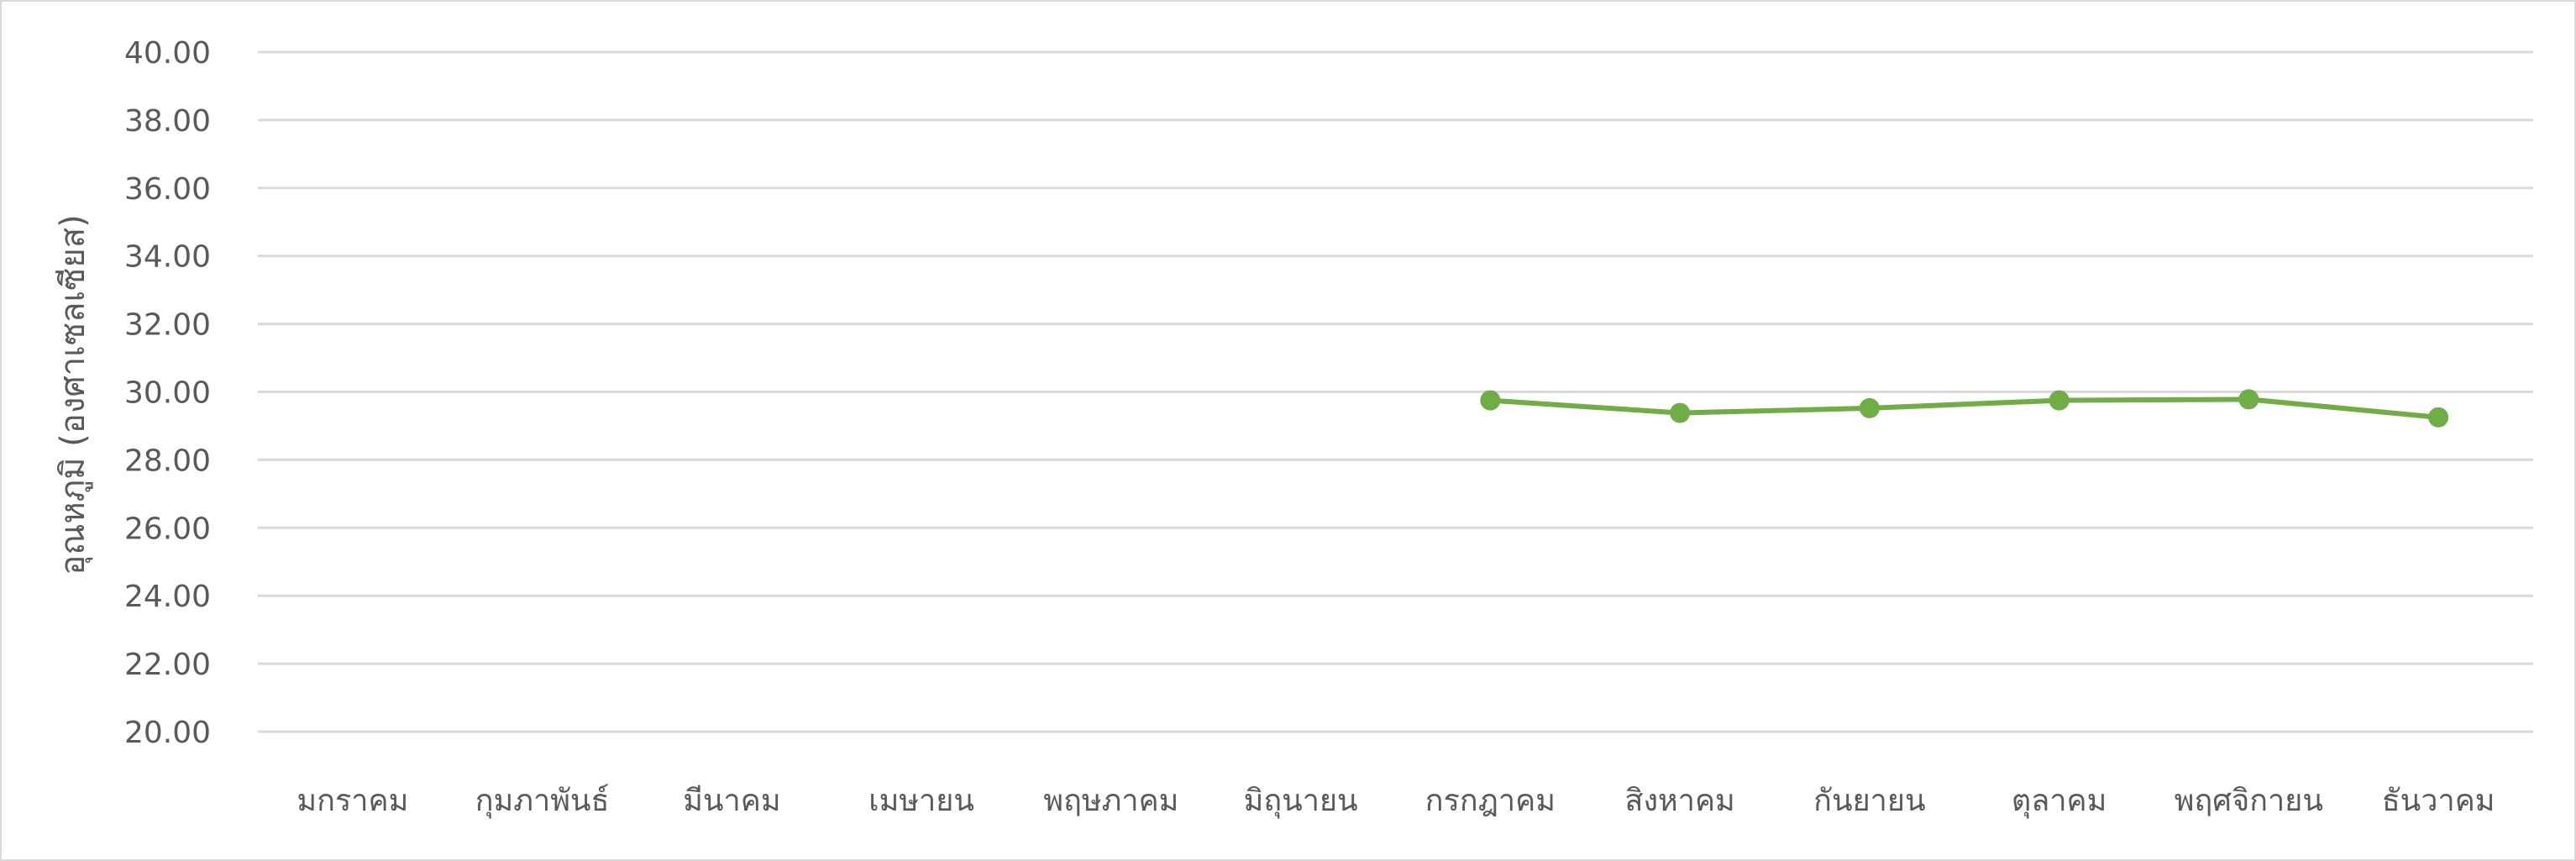 The width and height of the screenshot is (2576, 861). What do you see at coordinates (1679, 801) in the screenshot?
I see `x-tick-label: สิงหาคม` at bounding box center [1679, 801].